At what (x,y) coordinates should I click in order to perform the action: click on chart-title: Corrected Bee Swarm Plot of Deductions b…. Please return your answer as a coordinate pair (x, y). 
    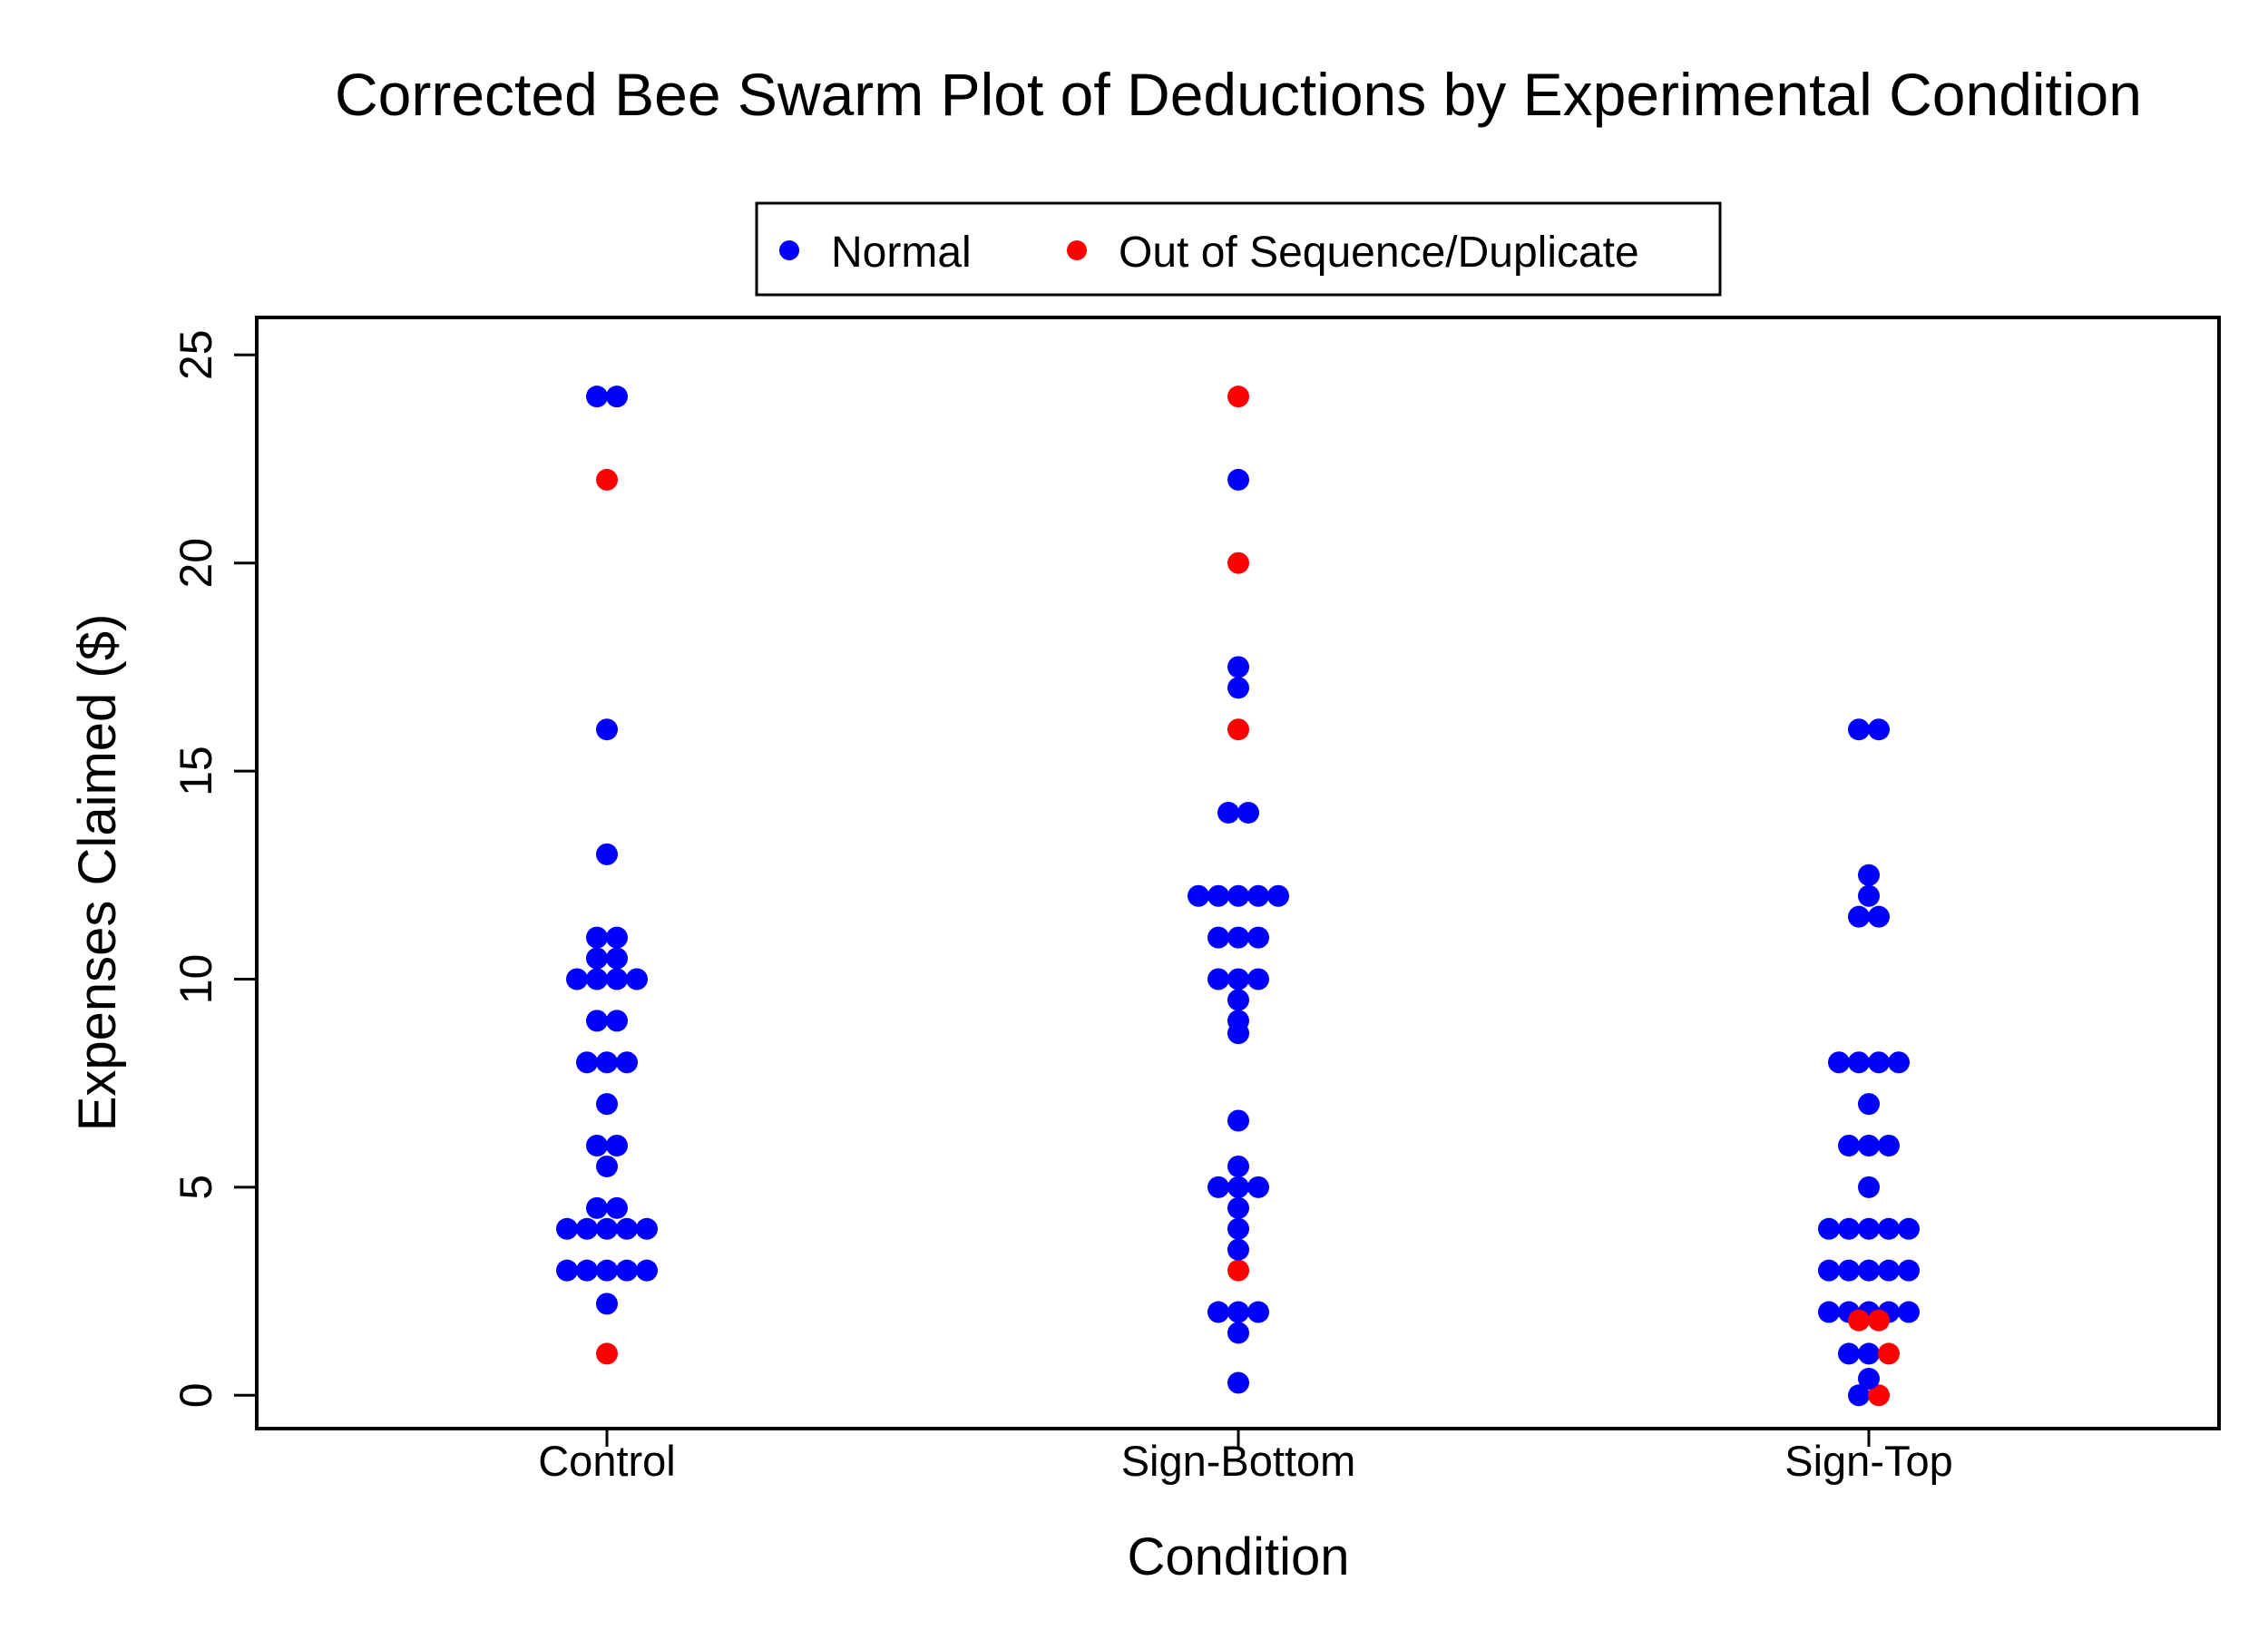
    Looking at the image, I should click on (1238, 94).